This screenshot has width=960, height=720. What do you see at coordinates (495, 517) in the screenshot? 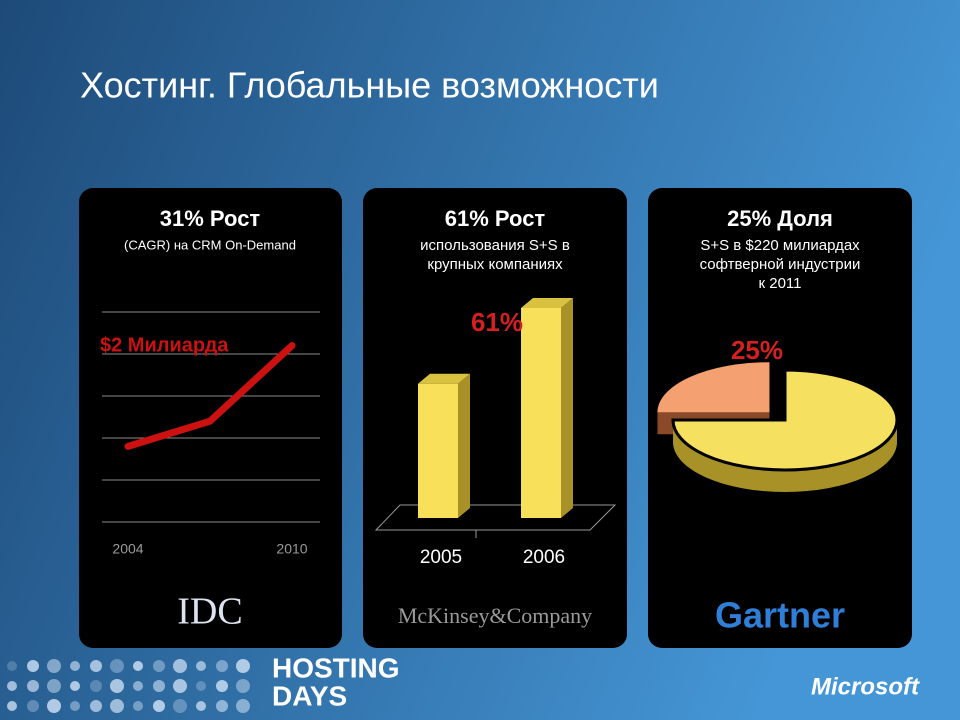
I see `chart-floor` at bounding box center [495, 517].